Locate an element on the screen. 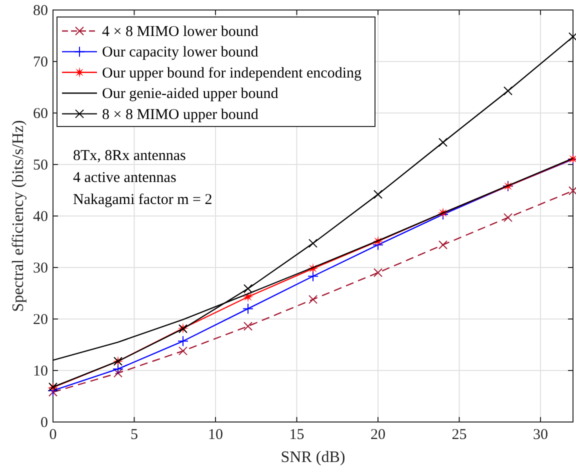  y-tick-label: 50 is located at coordinates (40, 166).